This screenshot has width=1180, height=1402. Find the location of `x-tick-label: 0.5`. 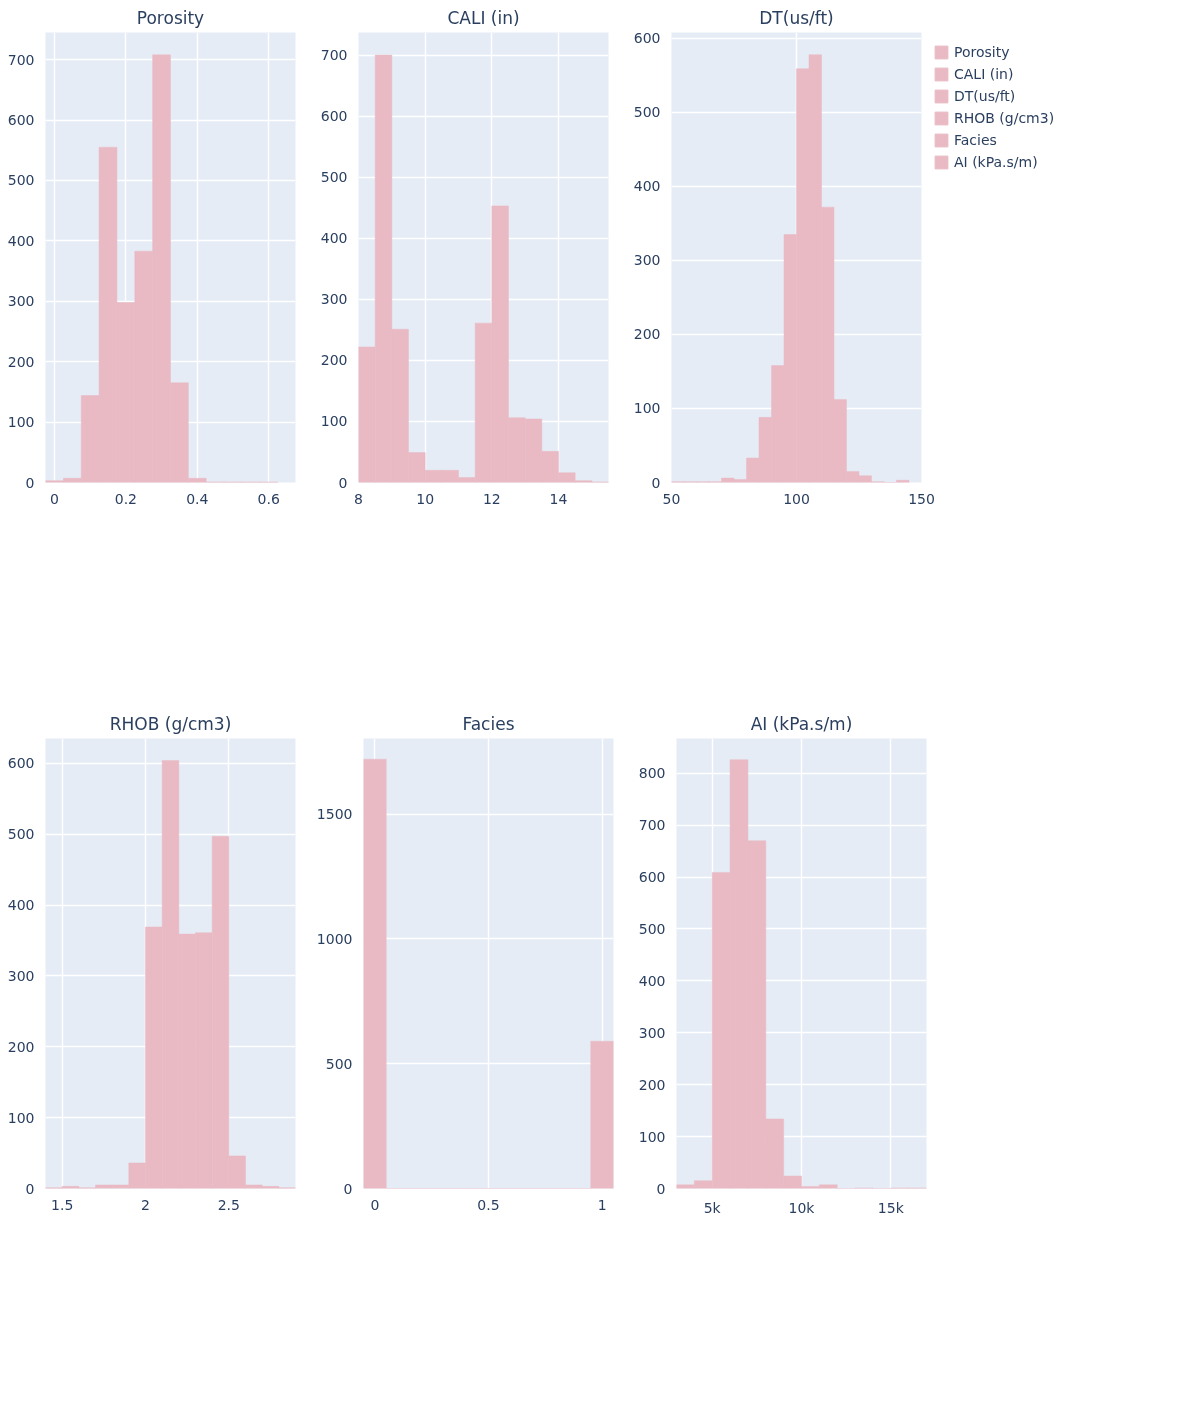

x-tick-label: 0.5 is located at coordinates (488, 1204).